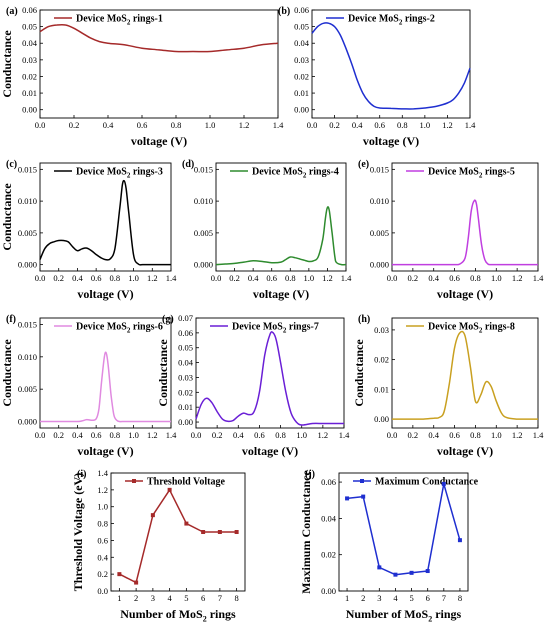  Describe the element at coordinates (102, 540) in the screenshot. I see `y-tick-label: 0.6` at that location.